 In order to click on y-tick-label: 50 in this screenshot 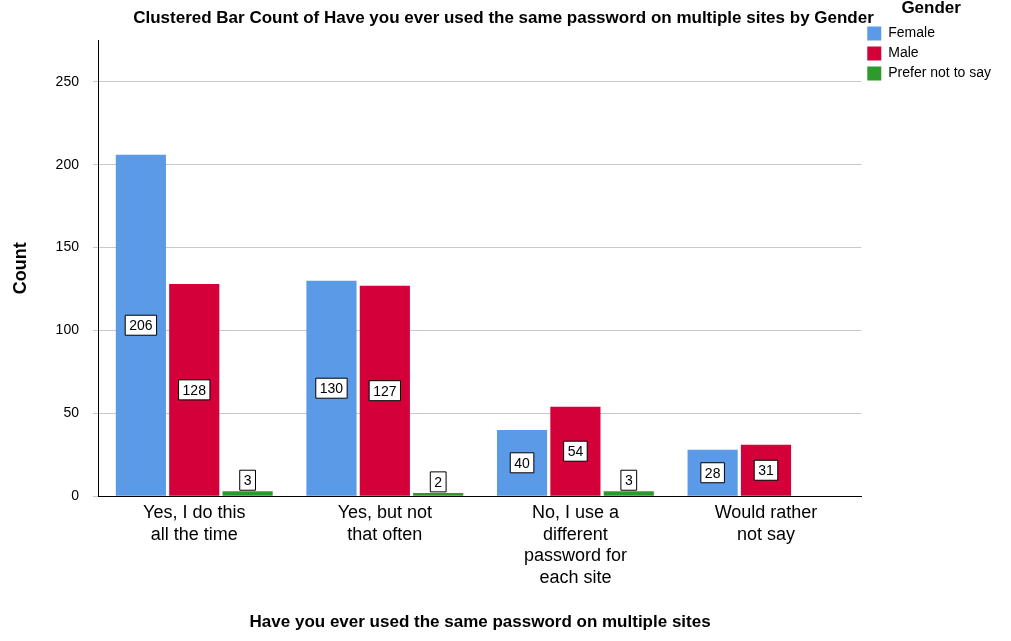, I will do `click(71, 412)`.